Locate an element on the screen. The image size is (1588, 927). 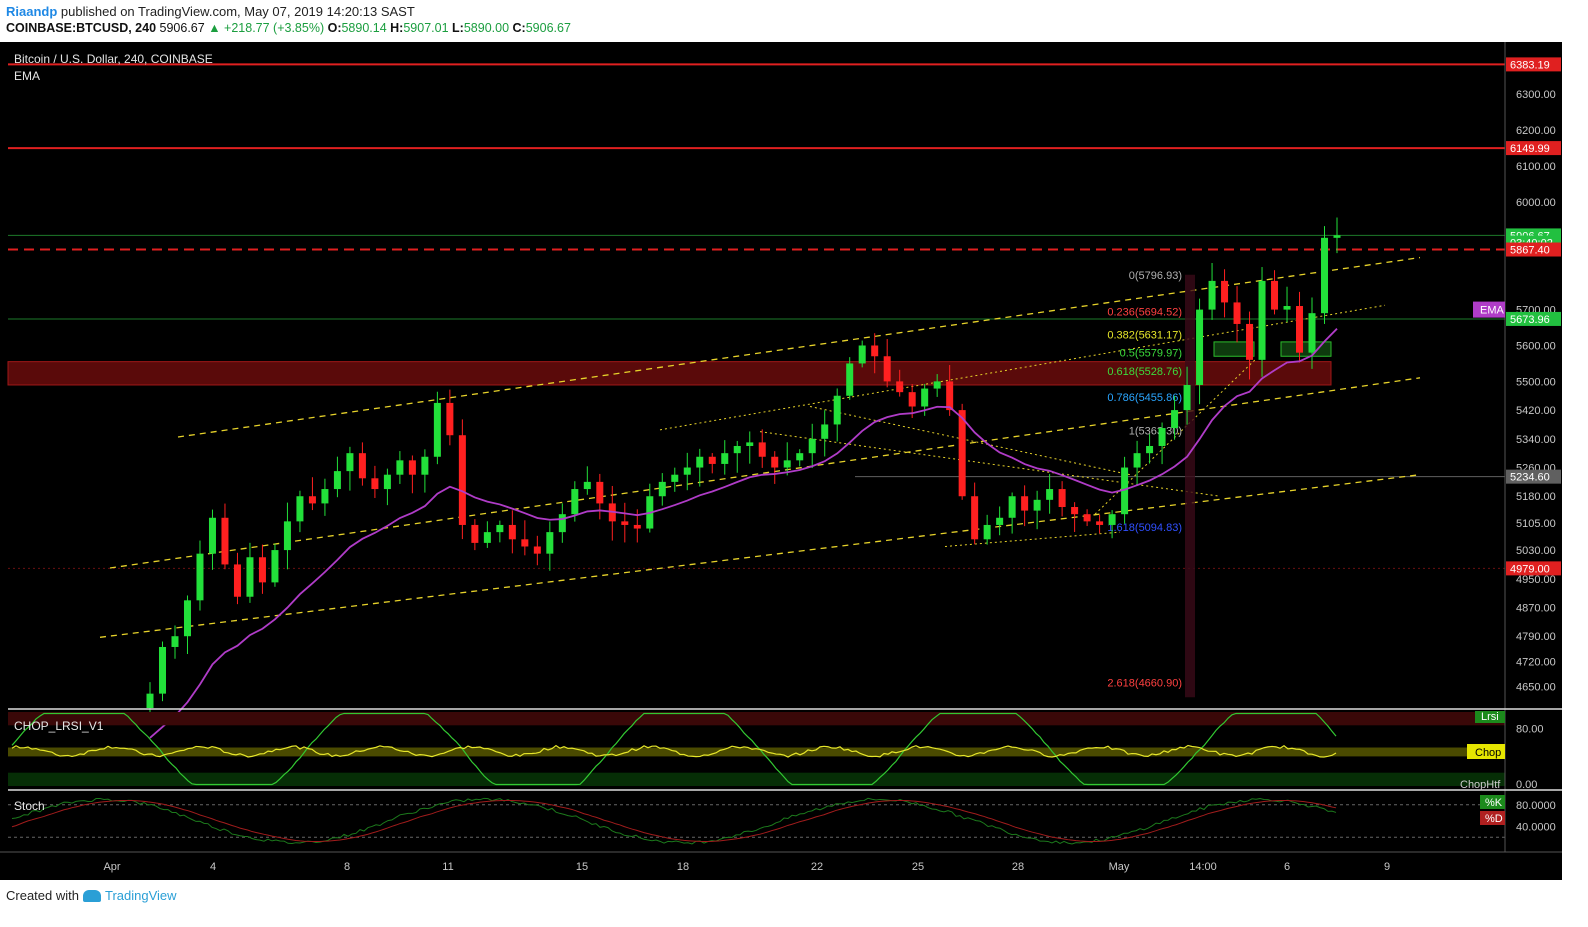
tradingview-brand: TradingView is located at coordinates (140, 895).